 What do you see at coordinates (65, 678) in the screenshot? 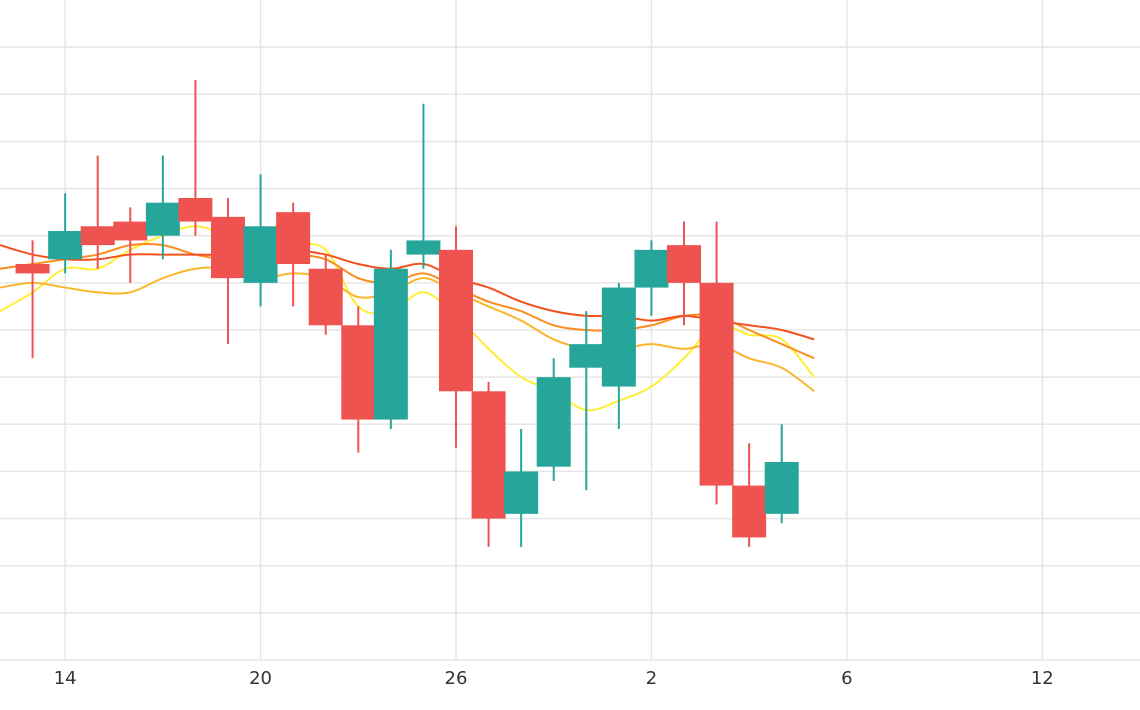
I see `x-tick-label: 14` at bounding box center [65, 678].